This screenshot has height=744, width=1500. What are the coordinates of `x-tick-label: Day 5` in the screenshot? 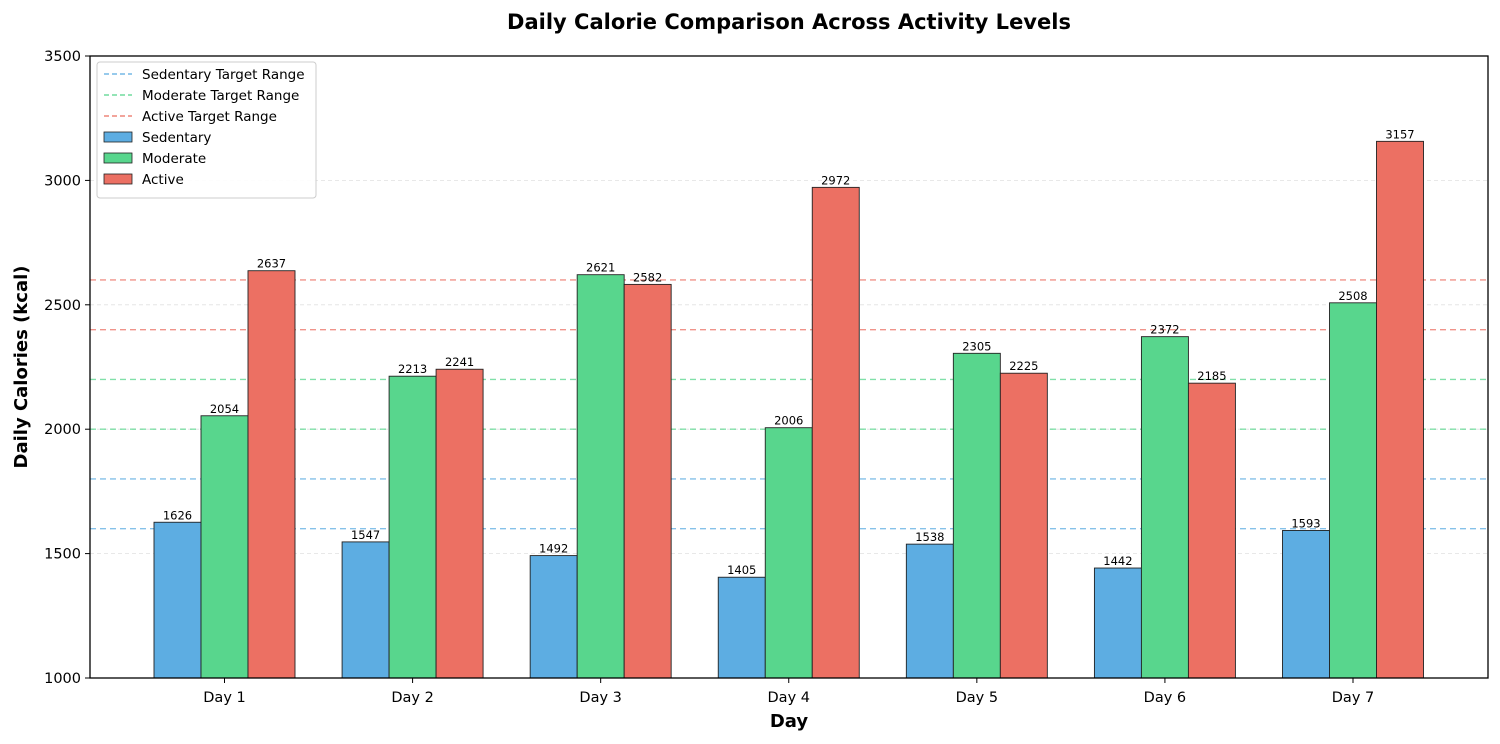 It's located at (977, 698).